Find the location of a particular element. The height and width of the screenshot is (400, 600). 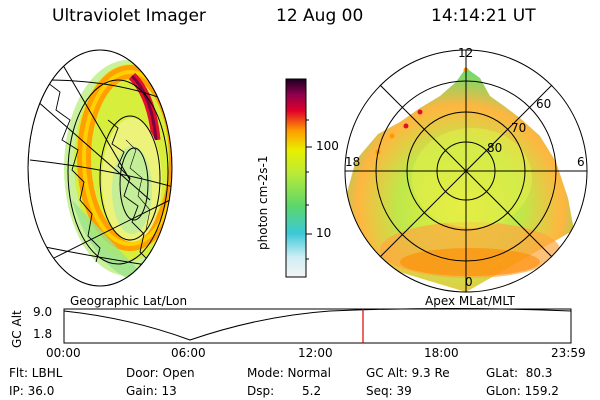

time-label: 14:14:21 UT is located at coordinates (483, 16).